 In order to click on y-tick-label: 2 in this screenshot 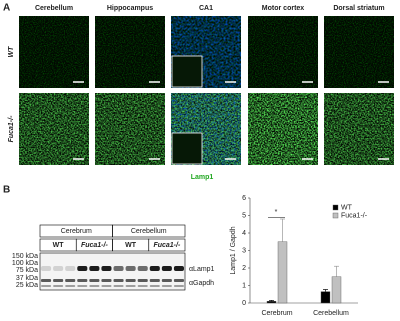, I will do `click(244, 268)`.